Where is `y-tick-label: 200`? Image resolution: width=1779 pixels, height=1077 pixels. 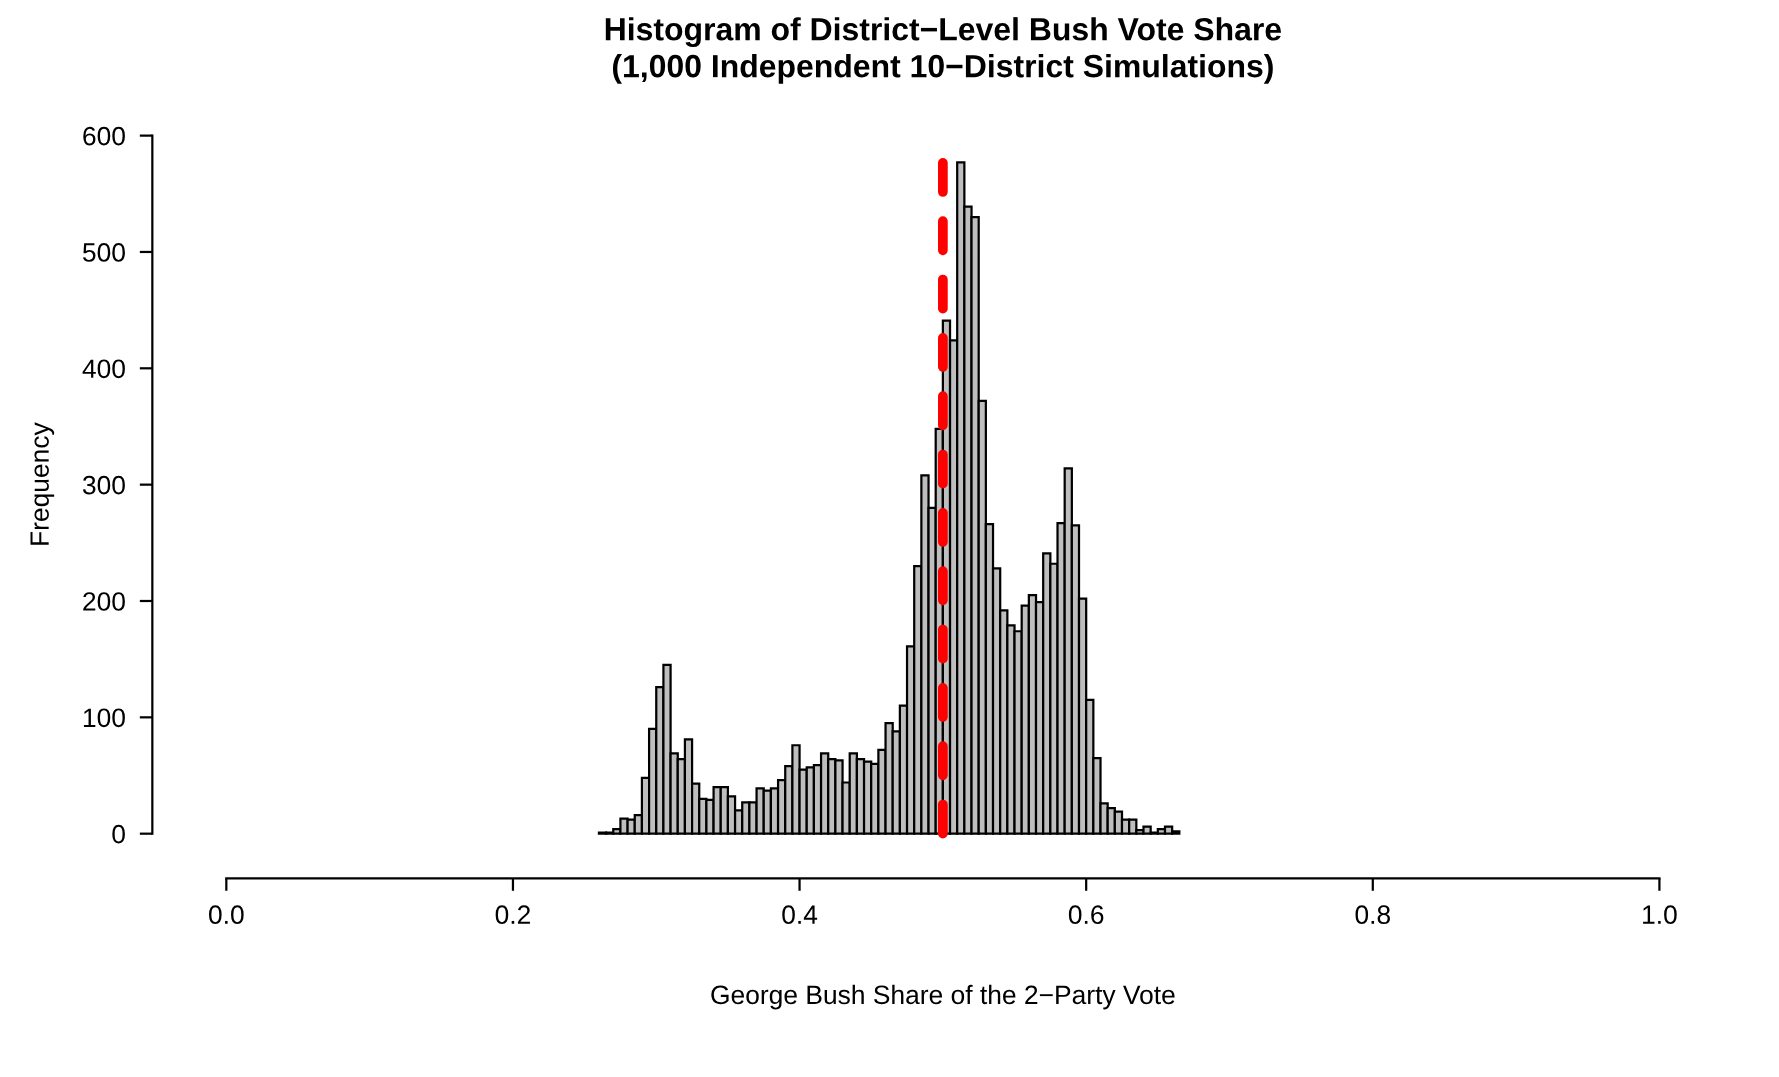
y-tick-label: 200 is located at coordinates (104, 601).